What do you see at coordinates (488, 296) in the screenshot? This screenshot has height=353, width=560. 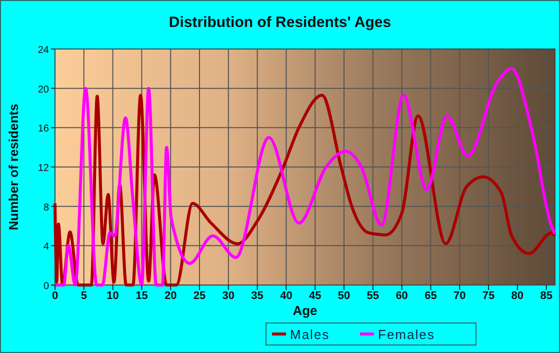 I see `x-tick-label: 75` at bounding box center [488, 296].